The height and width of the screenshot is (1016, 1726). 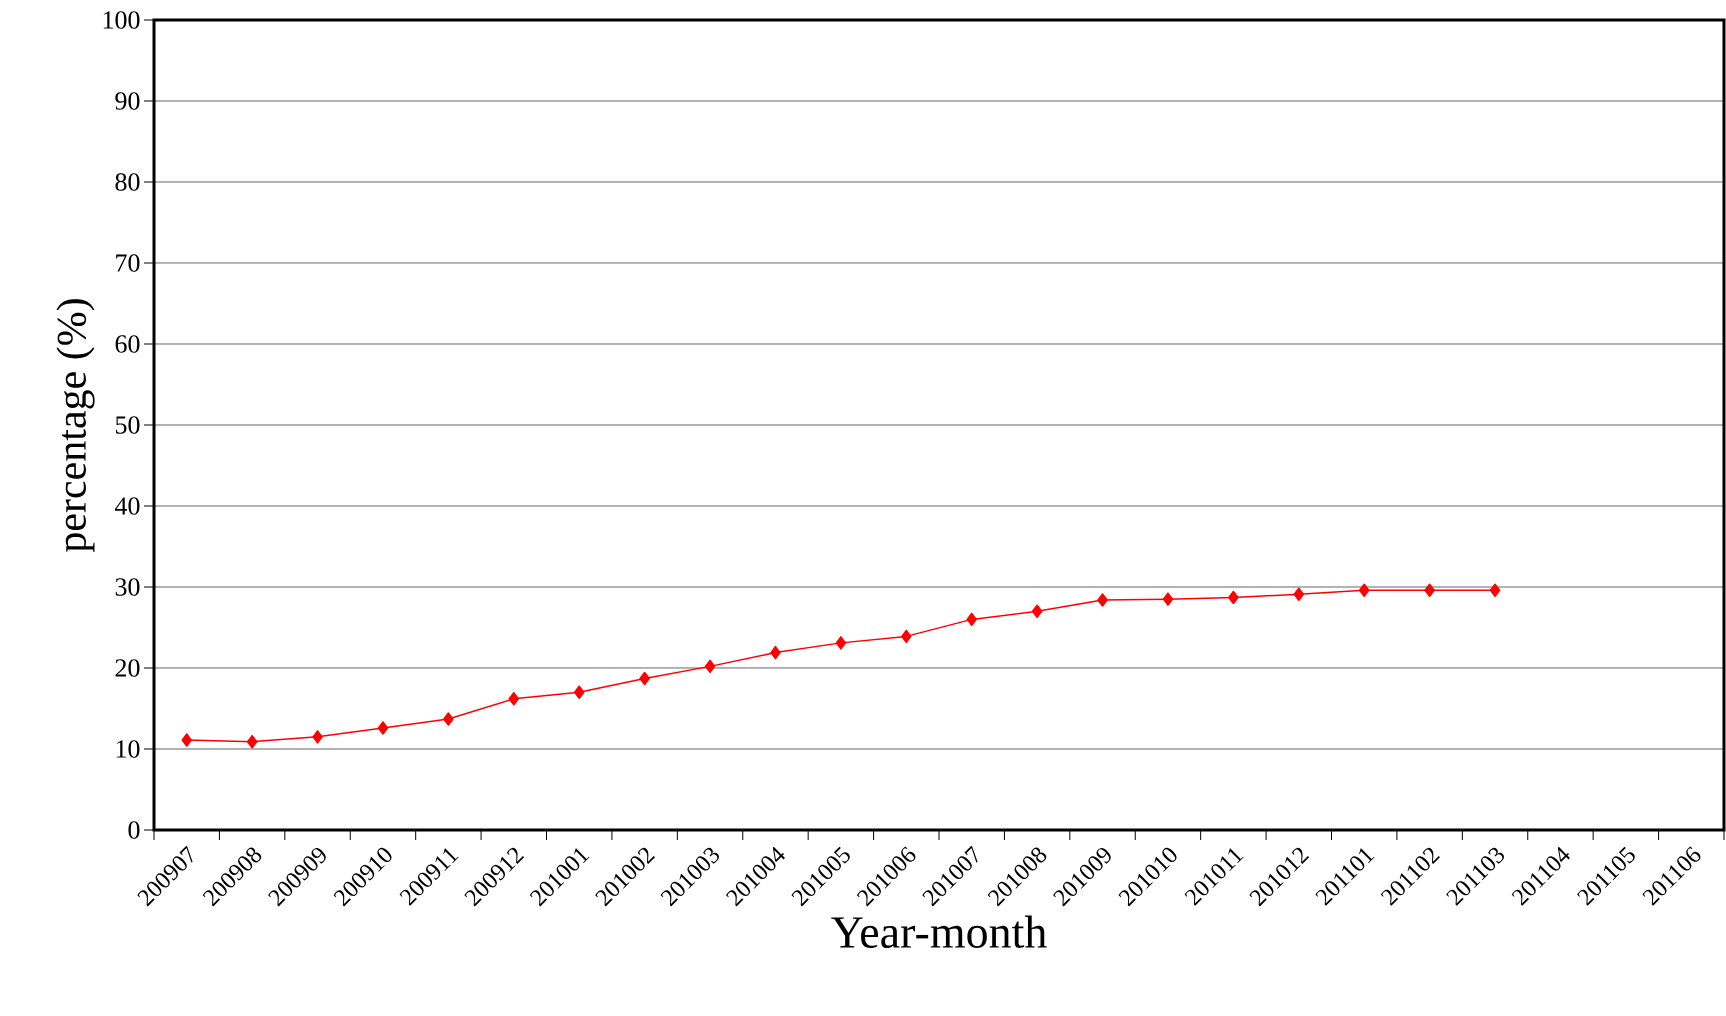 I want to click on y-tick-label: 10, so click(x=128, y=749).